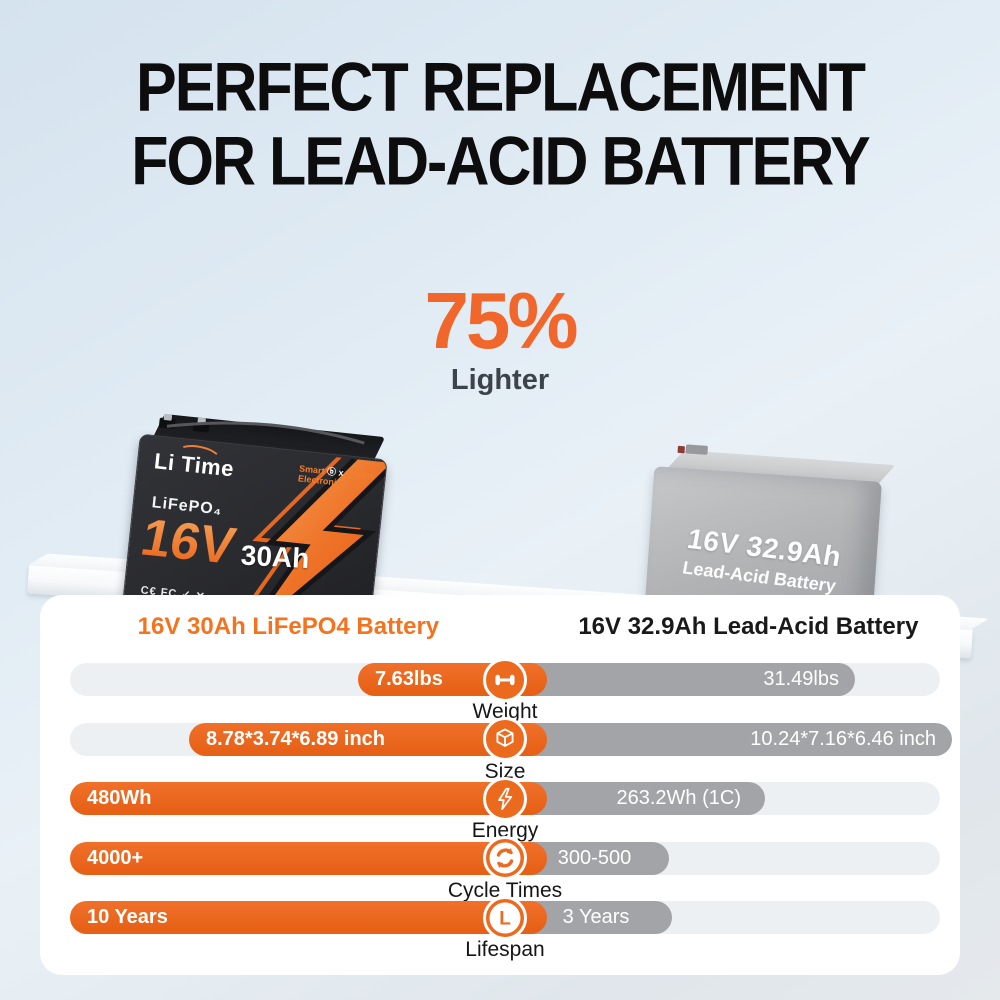 The image size is (1000, 1000). Describe the element at coordinates (360, 475) in the screenshot. I see `partner-label-1: Marine` at that location.